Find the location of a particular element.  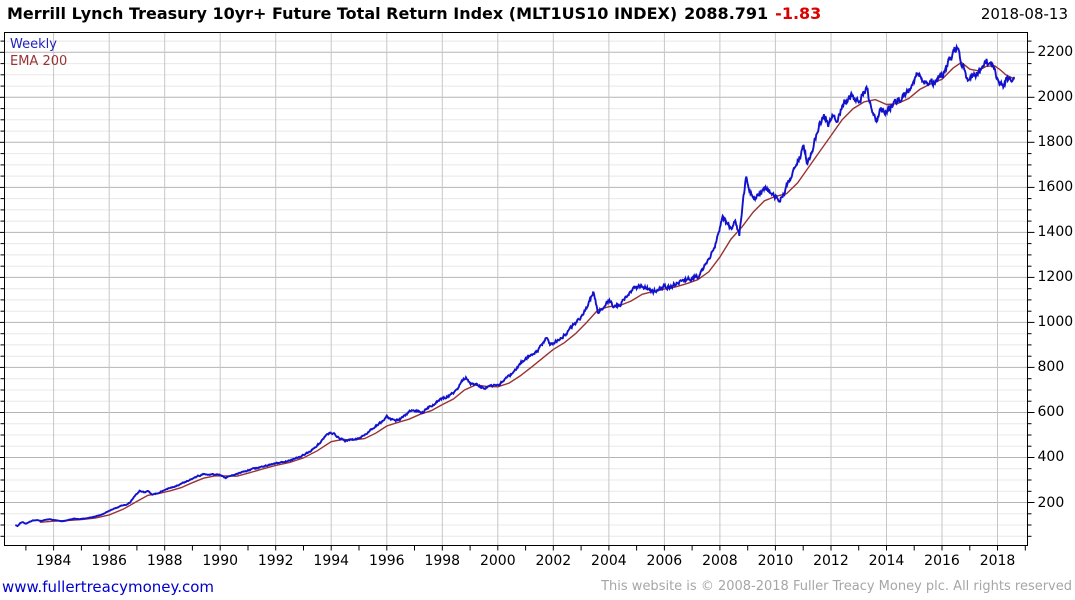

y-axis-tick-label: 200 is located at coordinates (1051, 502).